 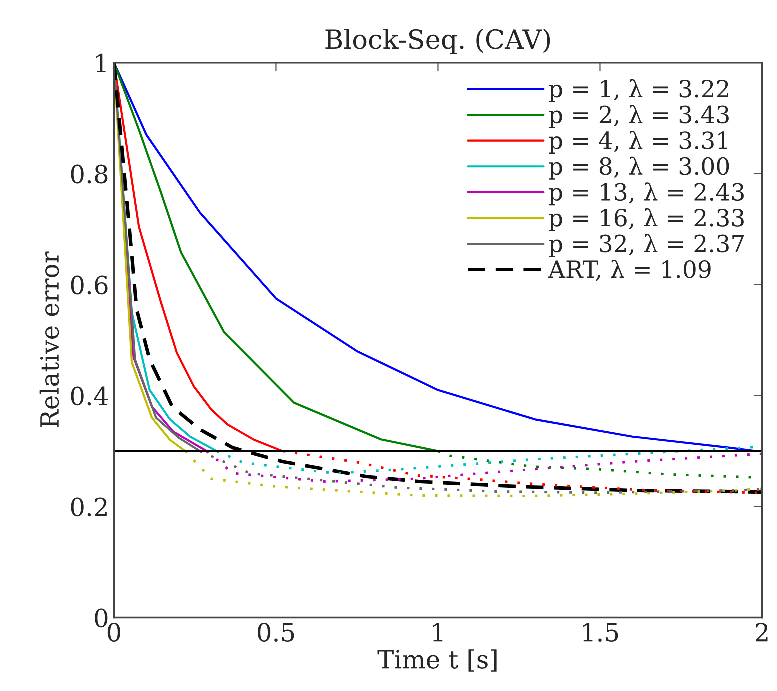 I want to click on legend-label: p = 16, λ = 2.33, so click(x=646, y=220).